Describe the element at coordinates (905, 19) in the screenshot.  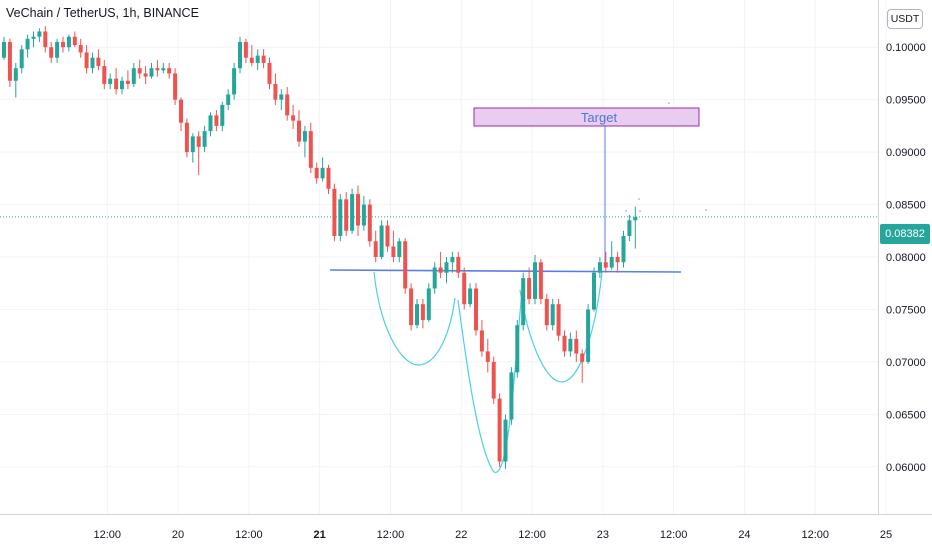
I see `currency-button: USDT` at that location.